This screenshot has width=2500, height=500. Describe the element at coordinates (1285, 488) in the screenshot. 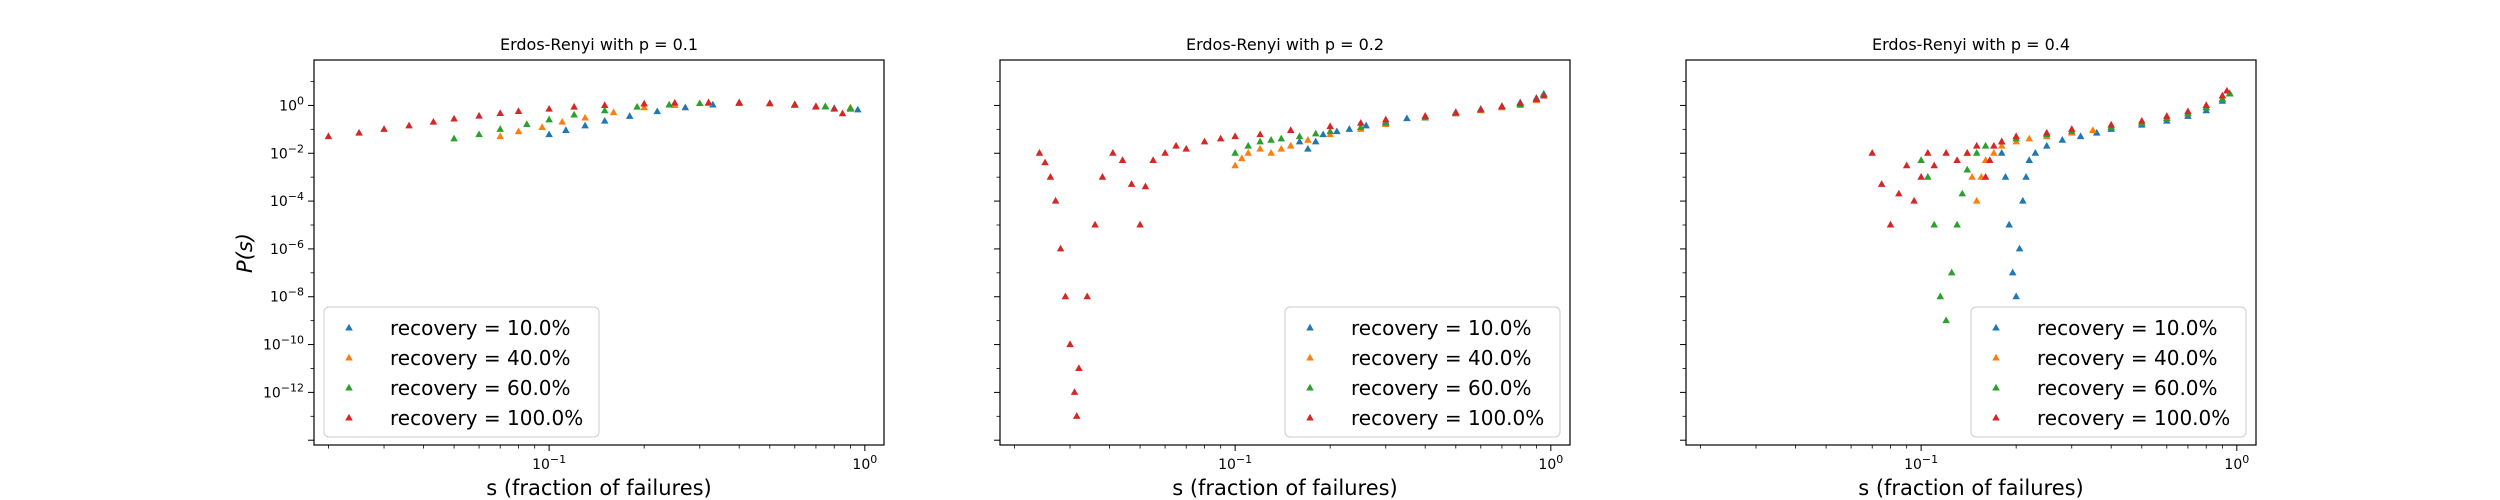

I see `x-axis-label: s (fraction of failures)` at that location.